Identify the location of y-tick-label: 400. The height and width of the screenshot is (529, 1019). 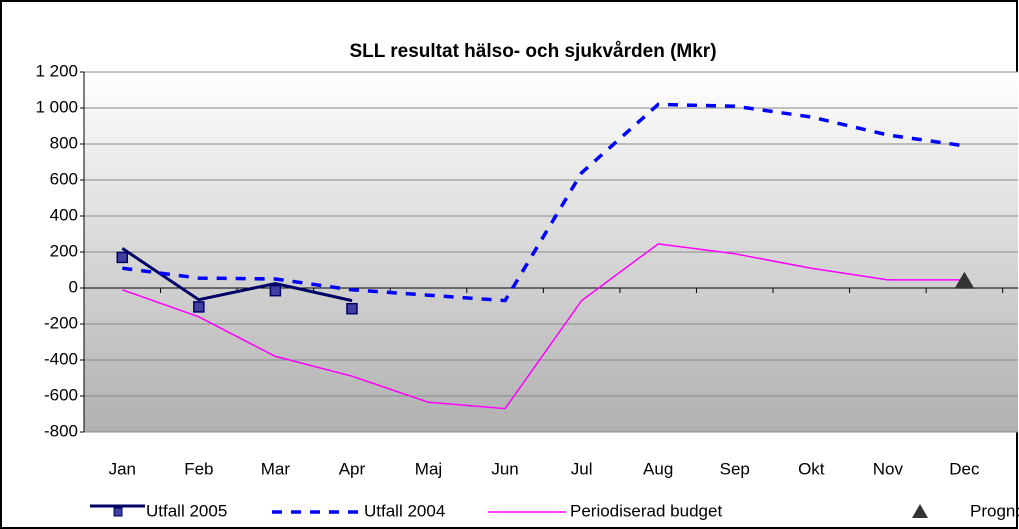
(64, 214).